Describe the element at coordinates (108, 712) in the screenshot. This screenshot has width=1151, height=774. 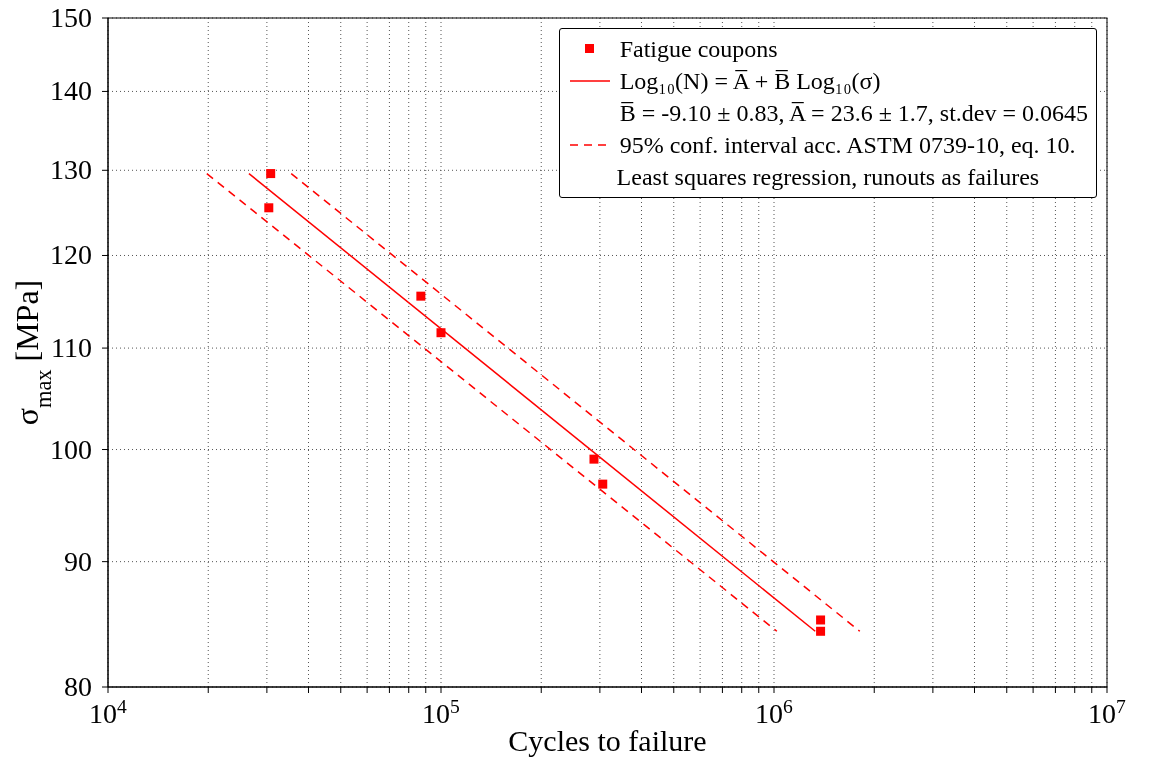
I see `x-tick-label: 10$^{4}$` at that location.